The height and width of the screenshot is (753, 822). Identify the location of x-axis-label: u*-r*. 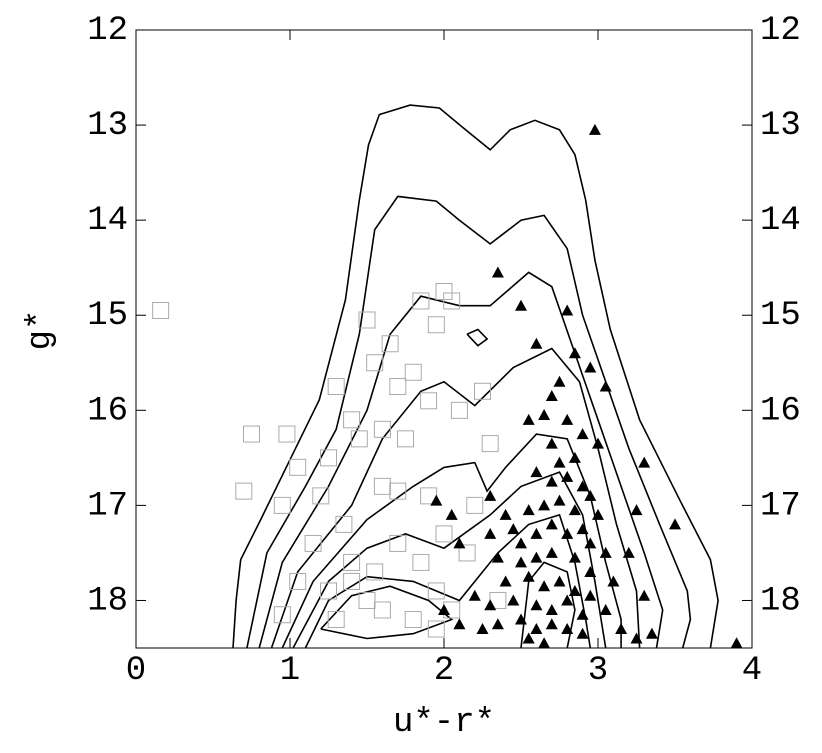
(444, 723).